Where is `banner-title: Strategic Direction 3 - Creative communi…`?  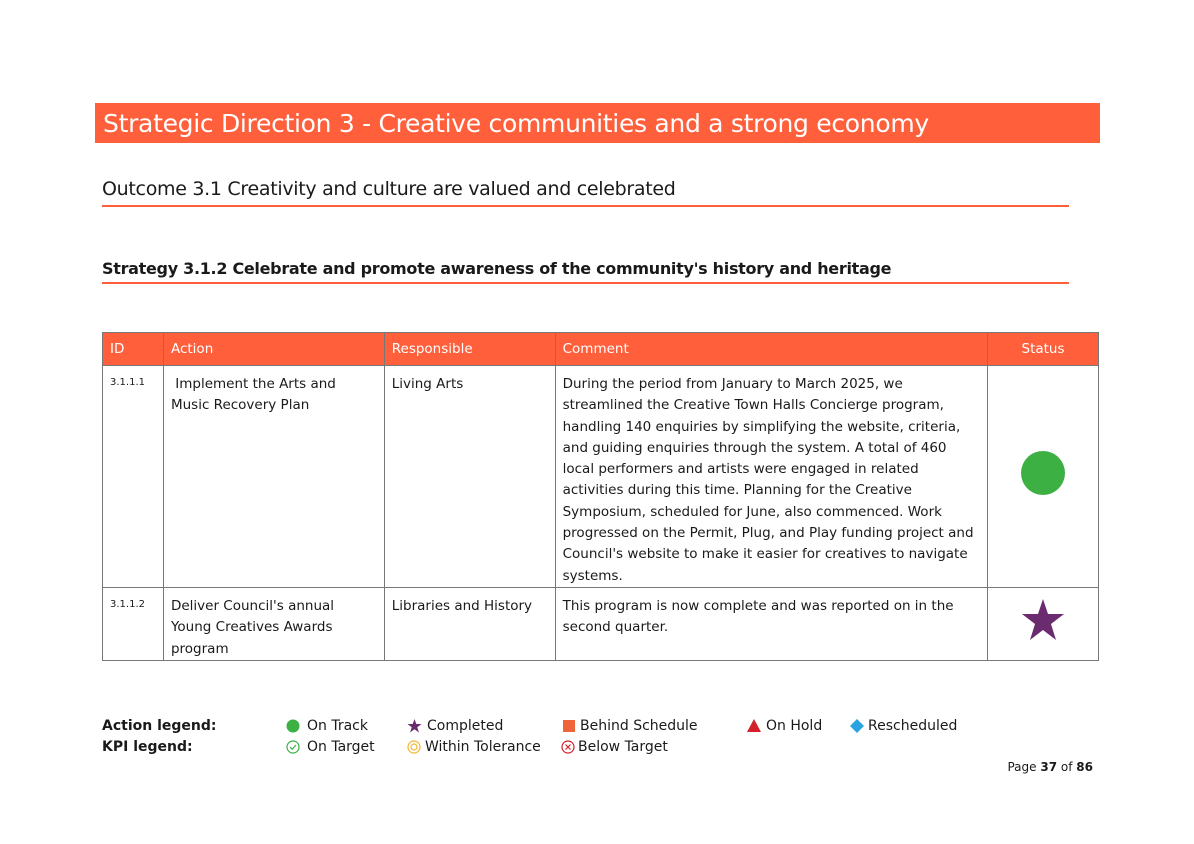 banner-title: Strategic Direction 3 - Creative communi… is located at coordinates (597, 123).